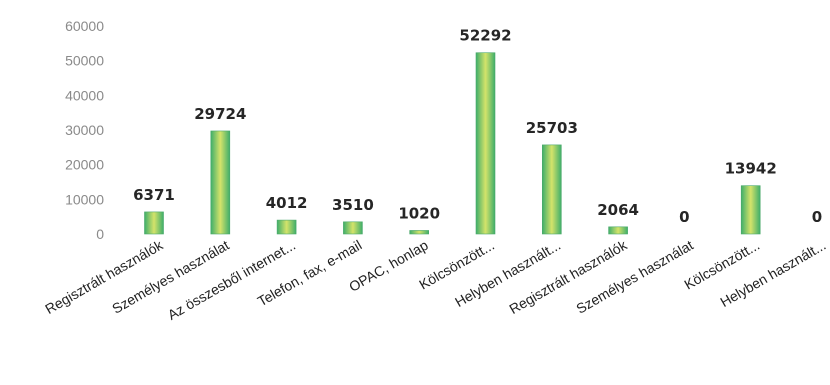 Image resolution: width=830 pixels, height=385 pixels. What do you see at coordinates (100, 234) in the screenshot?
I see `y-tick-label: 0` at bounding box center [100, 234].